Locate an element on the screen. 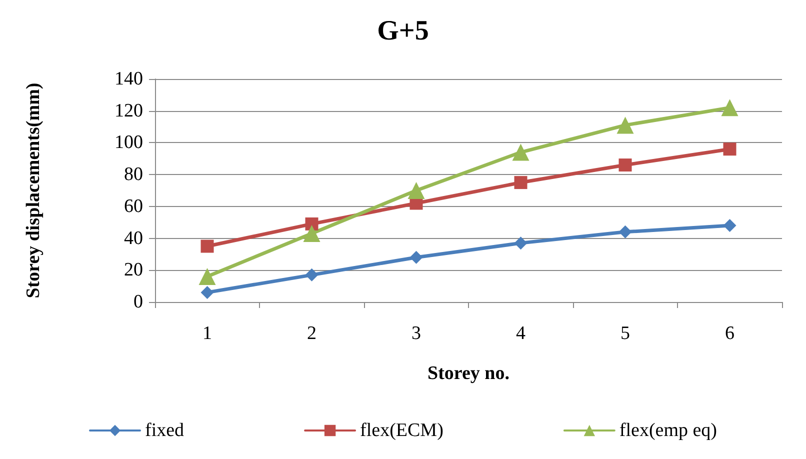 The height and width of the screenshot is (459, 806). x-axis-title: Storey no. is located at coordinates (469, 373).